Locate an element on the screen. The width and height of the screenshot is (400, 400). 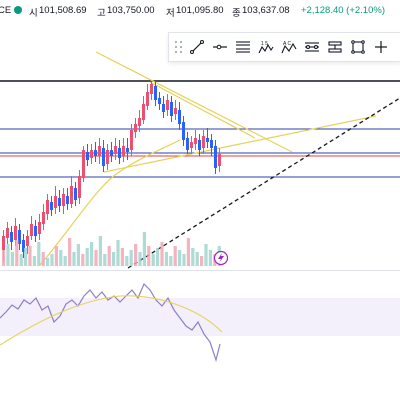
open-label: 시 is located at coordinates (33, 13).